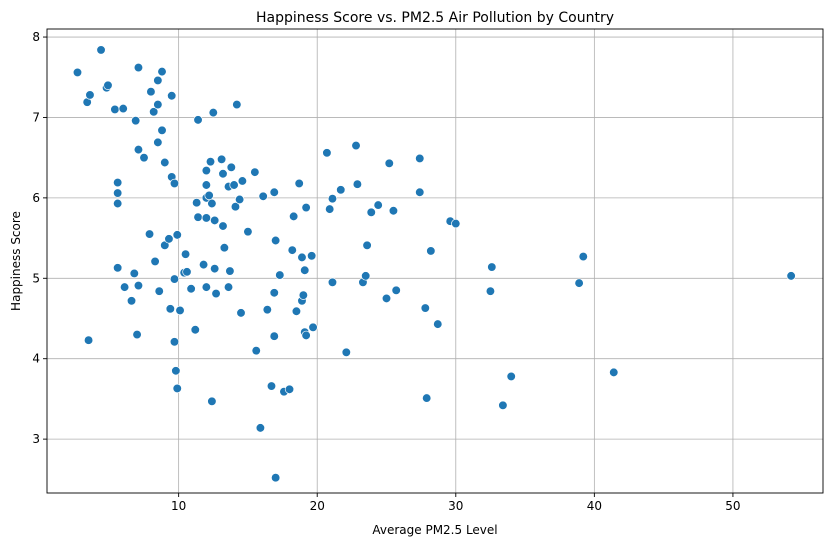 This screenshot has width=833, height=547. Describe the element at coordinates (456, 503) in the screenshot. I see `x-axis-ticks: 10 20 30 40 50` at that location.